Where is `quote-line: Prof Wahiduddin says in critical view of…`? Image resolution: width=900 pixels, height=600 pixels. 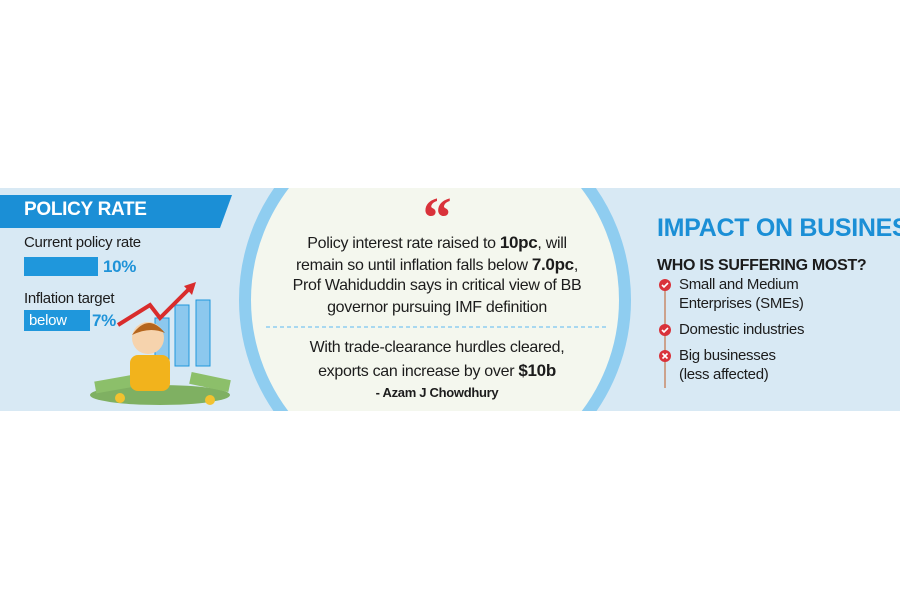 quote-line: Prof Wahiduddin says in critical view of… is located at coordinates (437, 286).